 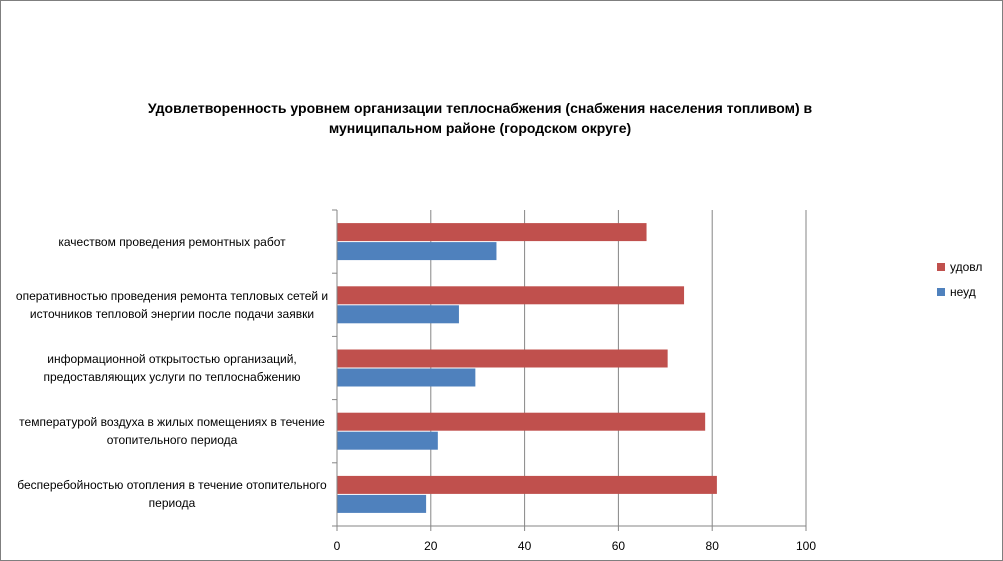 What do you see at coordinates (963, 292) in the screenshot?
I see `legend-label-neud: неуд` at bounding box center [963, 292].